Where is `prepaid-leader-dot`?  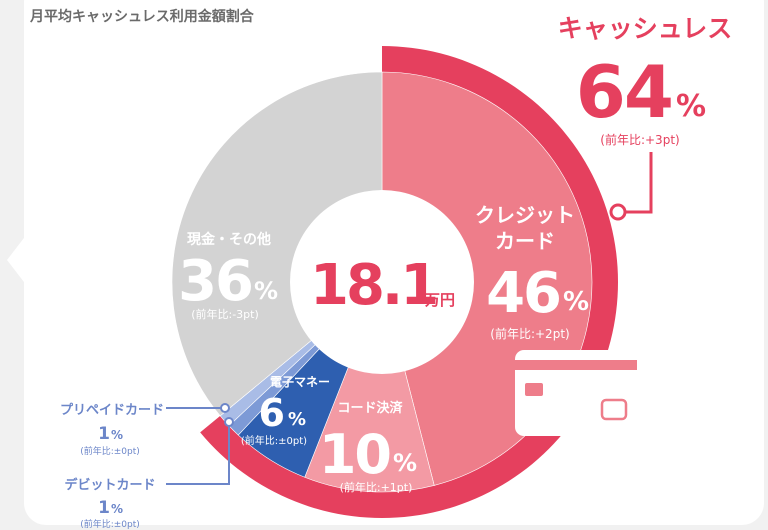 prepaid-leader-dot is located at coordinates (225, 408).